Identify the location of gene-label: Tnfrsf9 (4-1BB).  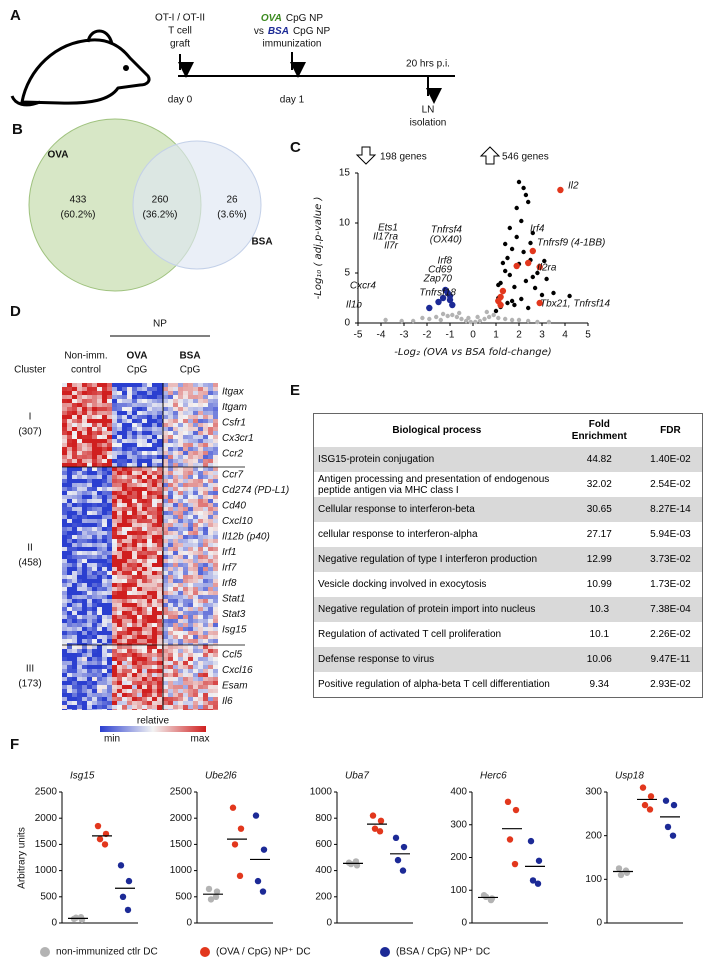
(571, 243).